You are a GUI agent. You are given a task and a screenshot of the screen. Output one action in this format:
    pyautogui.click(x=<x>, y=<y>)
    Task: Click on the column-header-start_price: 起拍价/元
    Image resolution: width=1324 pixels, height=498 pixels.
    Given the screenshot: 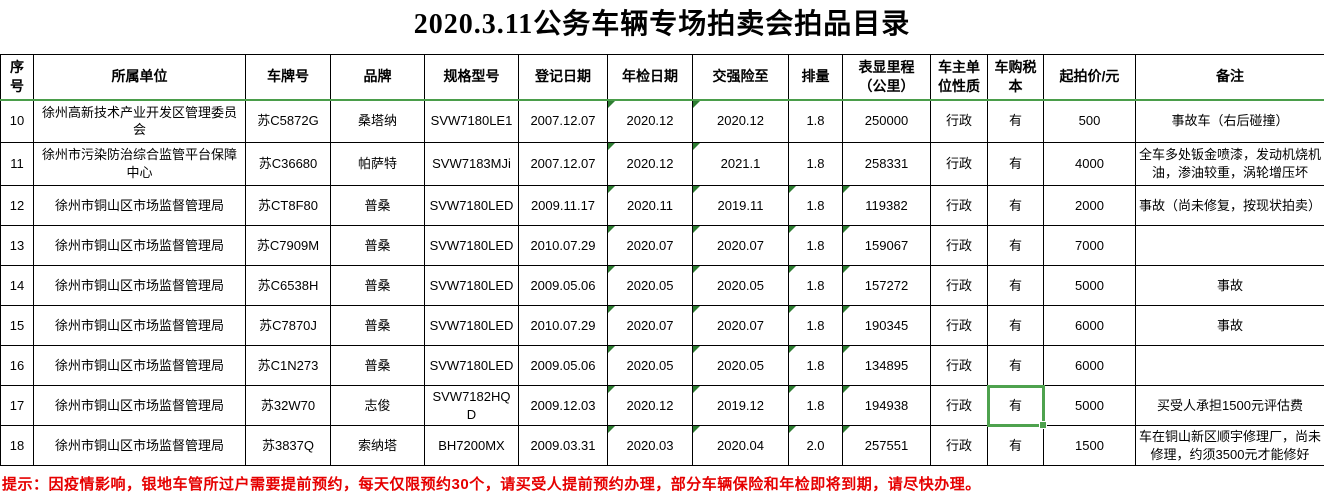 What is the action you would take?
    pyautogui.click(x=1089, y=77)
    